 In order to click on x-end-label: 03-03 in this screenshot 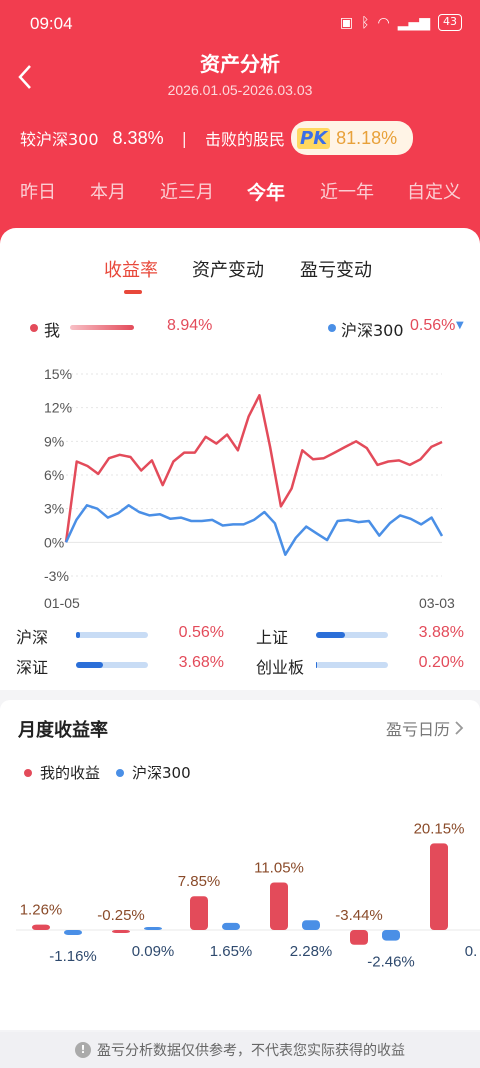, I will do `click(437, 603)`.